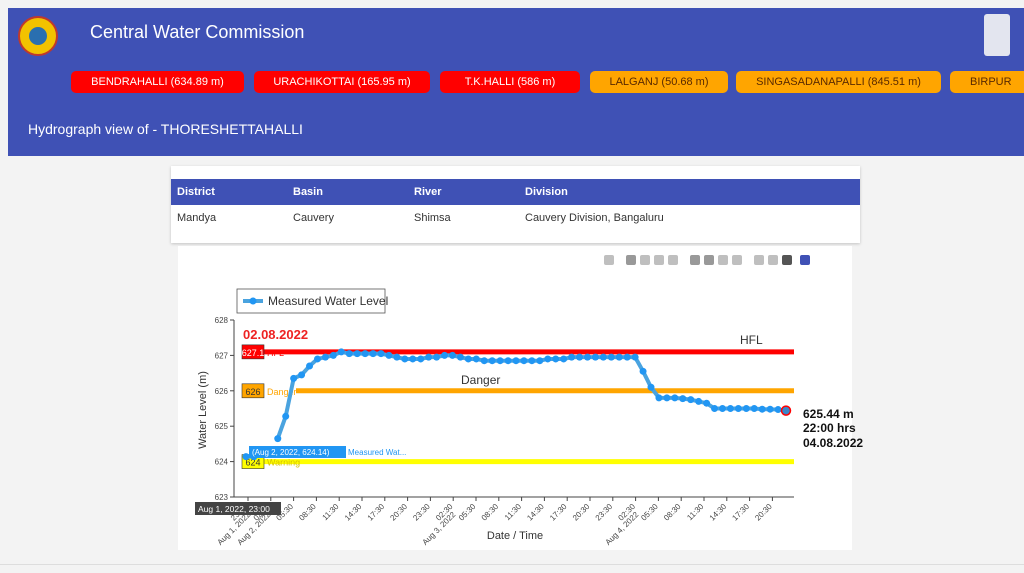 Image resolution: width=1024 pixels, height=573 pixels. Describe the element at coordinates (997, 35) in the screenshot. I see `national-emblem-icon` at that location.